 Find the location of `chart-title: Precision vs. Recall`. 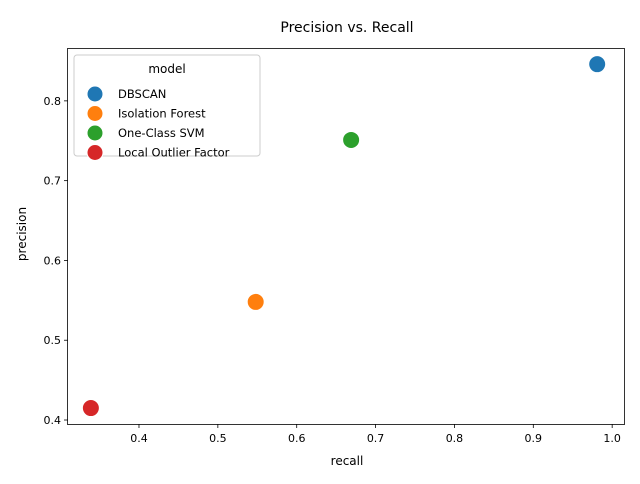

chart-title: Precision vs. Recall is located at coordinates (346, 28).